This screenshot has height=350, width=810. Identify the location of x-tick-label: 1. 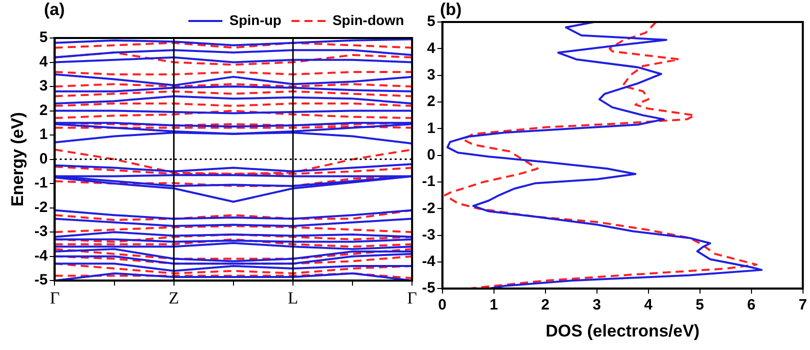
(494, 305).